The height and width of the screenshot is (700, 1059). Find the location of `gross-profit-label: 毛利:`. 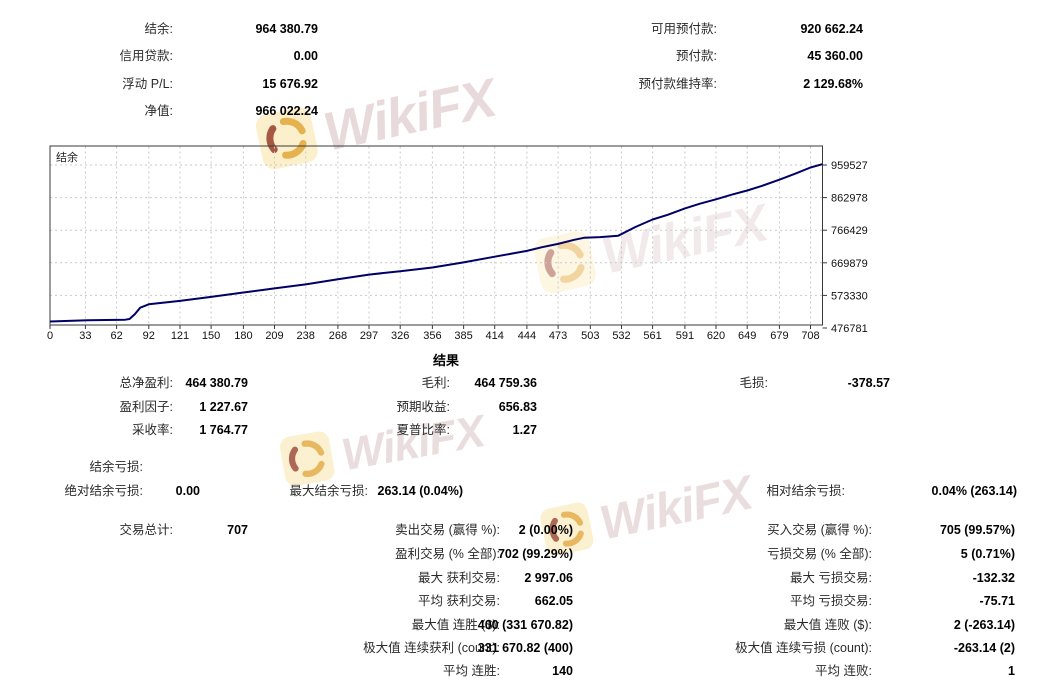

gross-profit-label: 毛利: is located at coordinates (435, 383).